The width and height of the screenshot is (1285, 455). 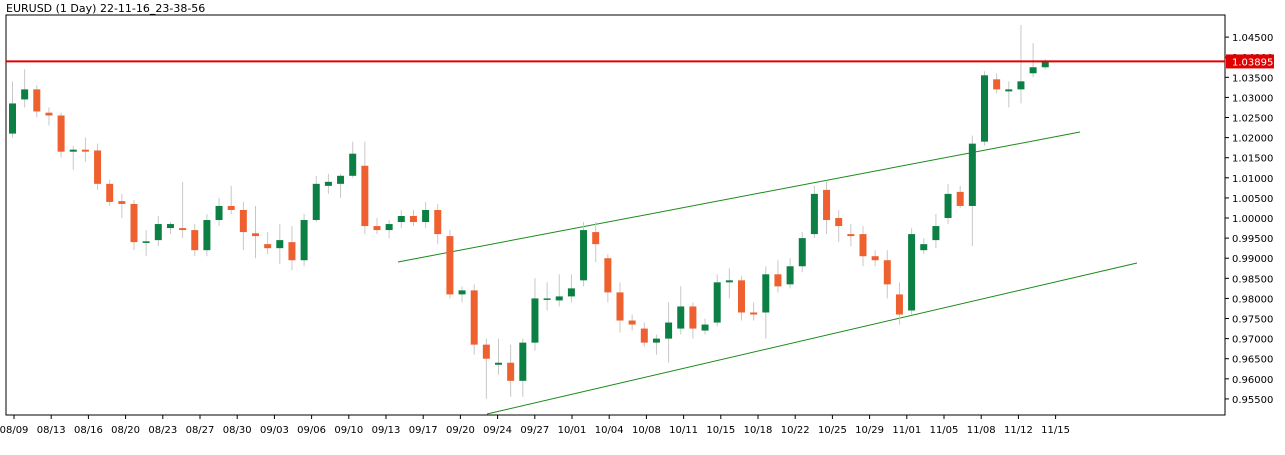 I want to click on x-tick-label: 09/17, so click(x=423, y=430).